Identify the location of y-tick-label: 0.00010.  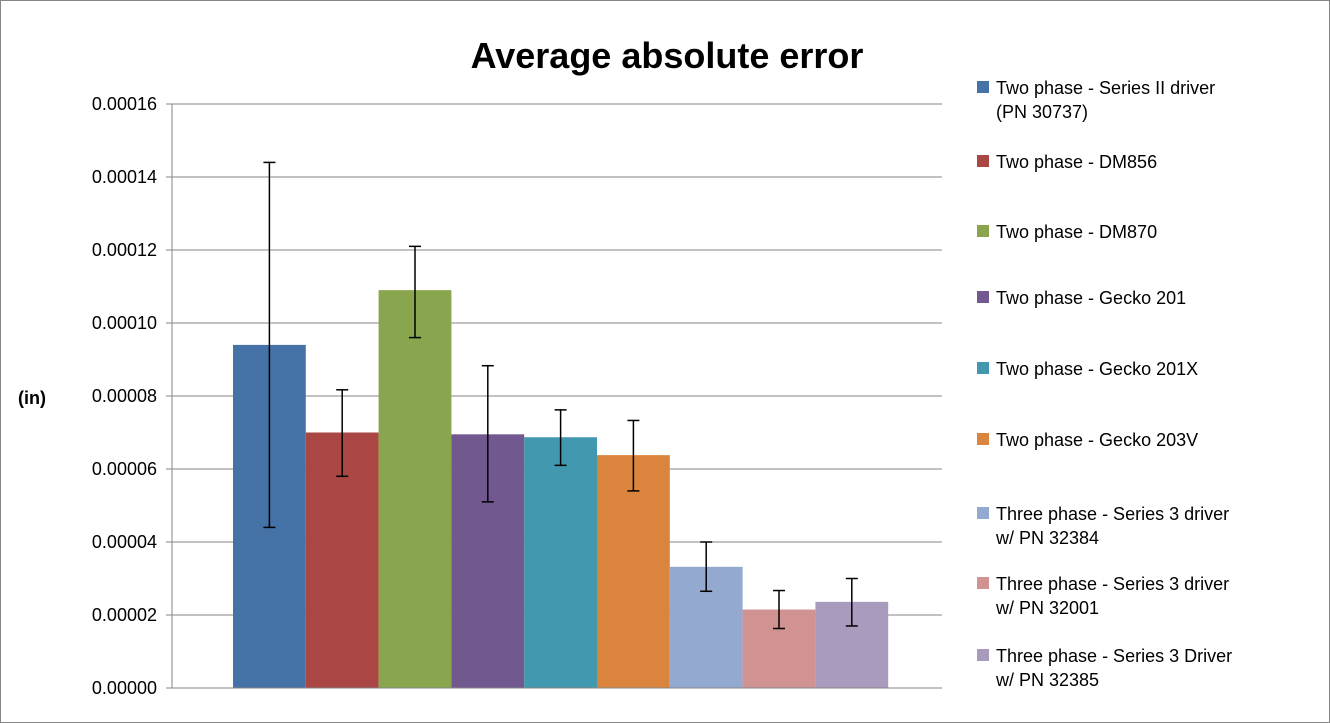
(124, 323).